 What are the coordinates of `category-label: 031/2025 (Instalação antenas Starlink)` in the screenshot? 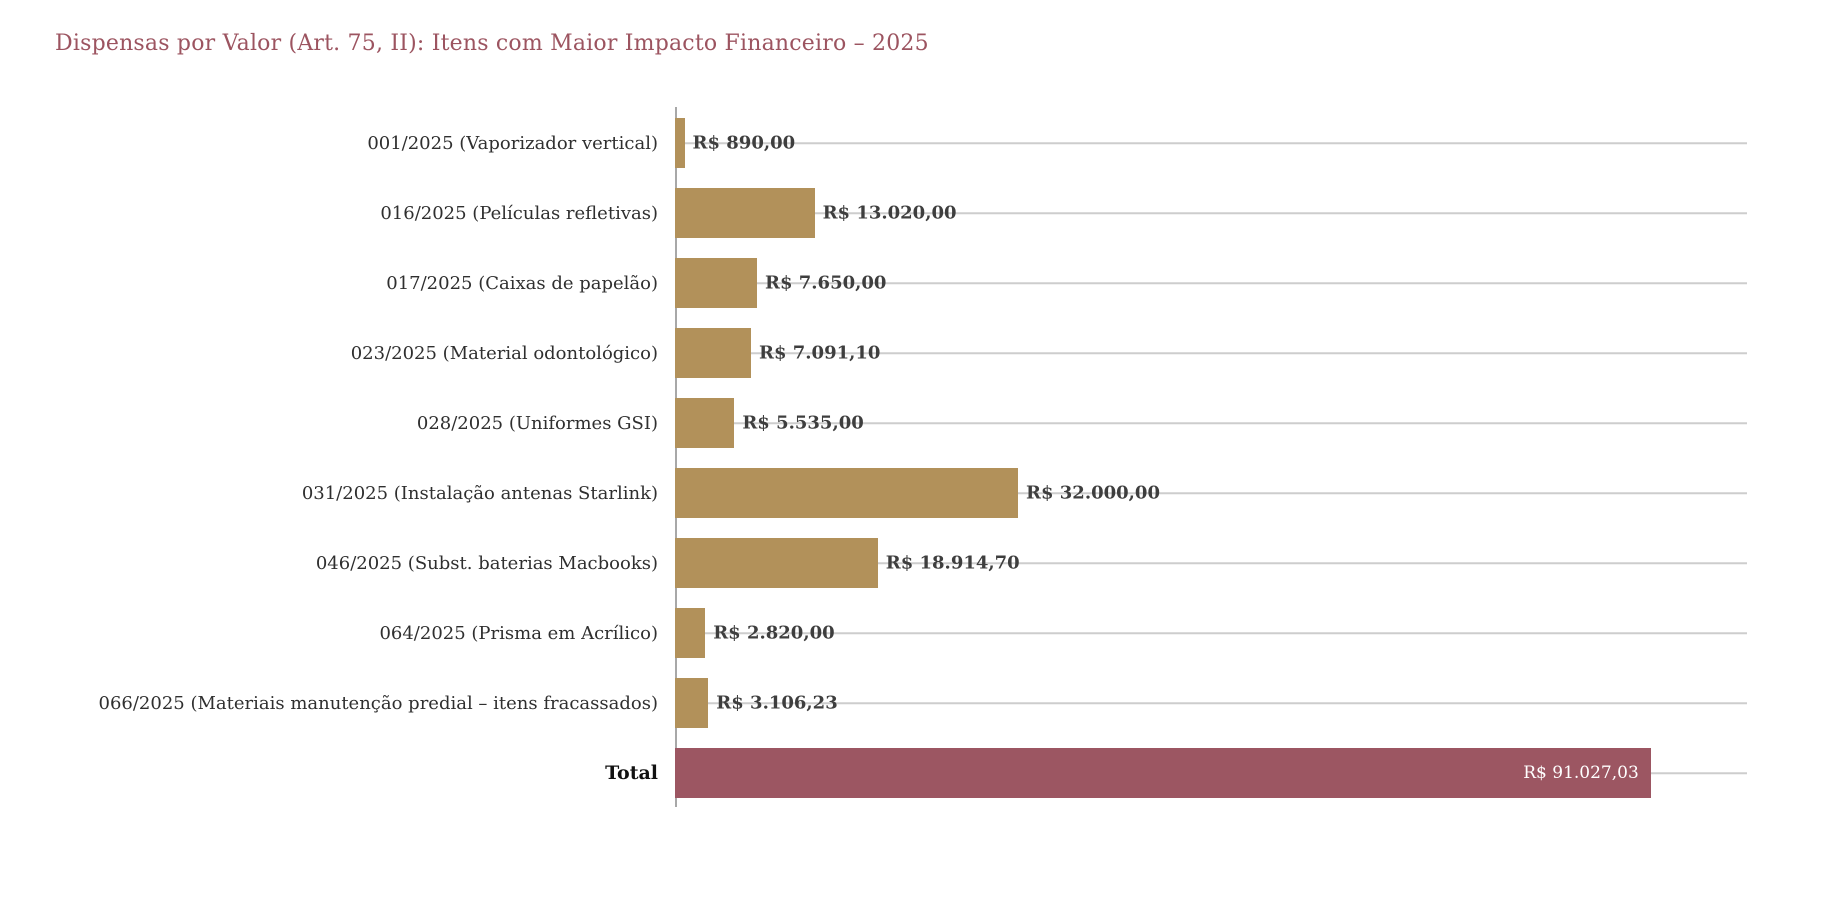 It's located at (479, 493).